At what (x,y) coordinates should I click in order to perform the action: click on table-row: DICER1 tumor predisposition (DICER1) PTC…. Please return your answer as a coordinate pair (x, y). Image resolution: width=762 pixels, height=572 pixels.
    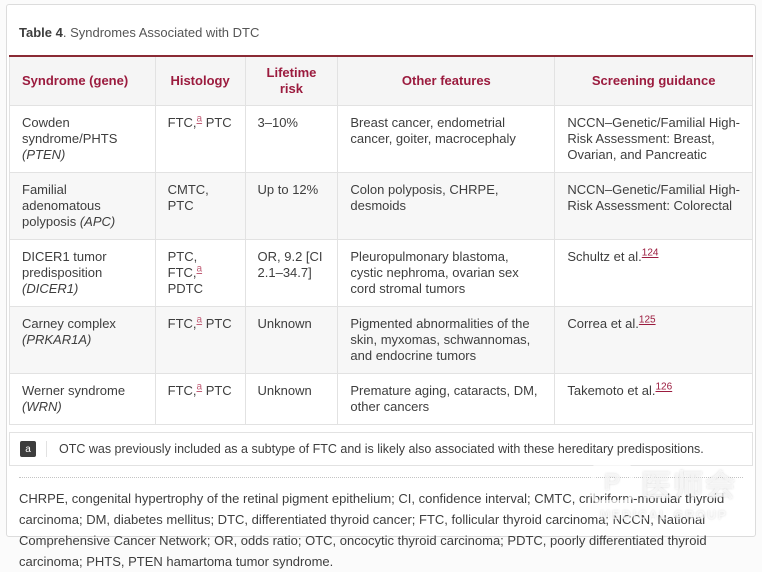
    Looking at the image, I should click on (381, 273).